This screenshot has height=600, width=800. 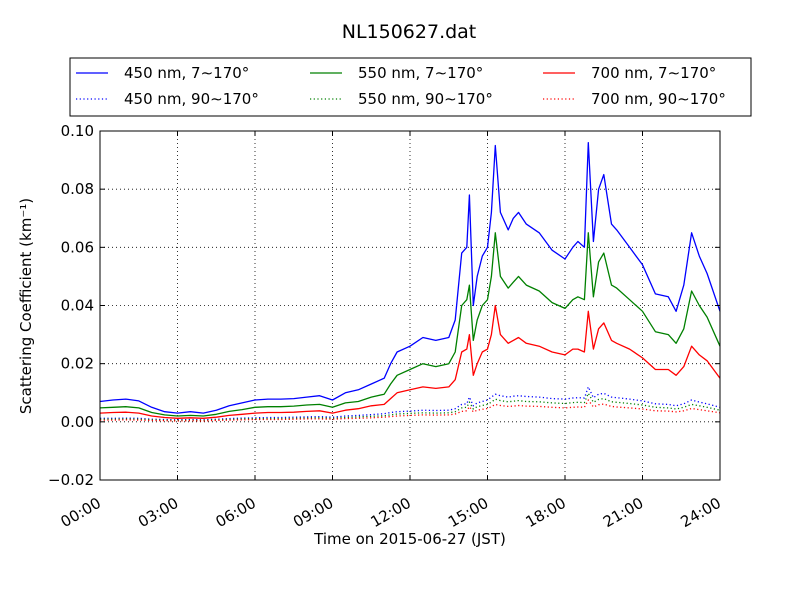 What do you see at coordinates (77, 189) in the screenshot?
I see `y-tick-label: 0.08` at bounding box center [77, 189].